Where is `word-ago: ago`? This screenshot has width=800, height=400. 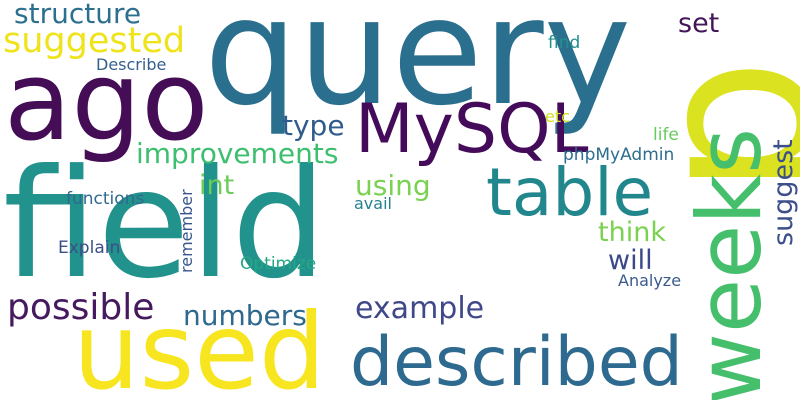
word-ago: ago is located at coordinates (106, 101).